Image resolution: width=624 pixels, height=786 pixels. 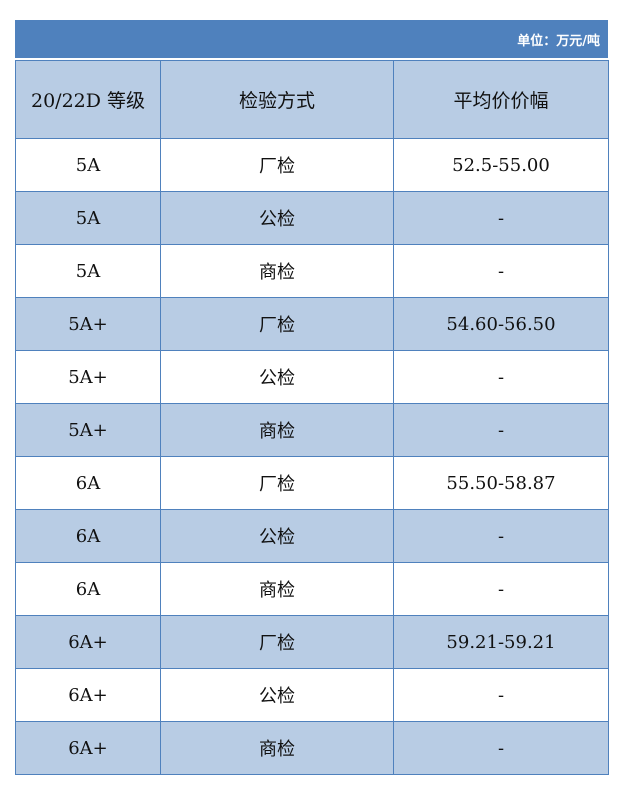 What do you see at coordinates (501, 165) in the screenshot?
I see `price-range-cell: 52.5-55.00` at bounding box center [501, 165].